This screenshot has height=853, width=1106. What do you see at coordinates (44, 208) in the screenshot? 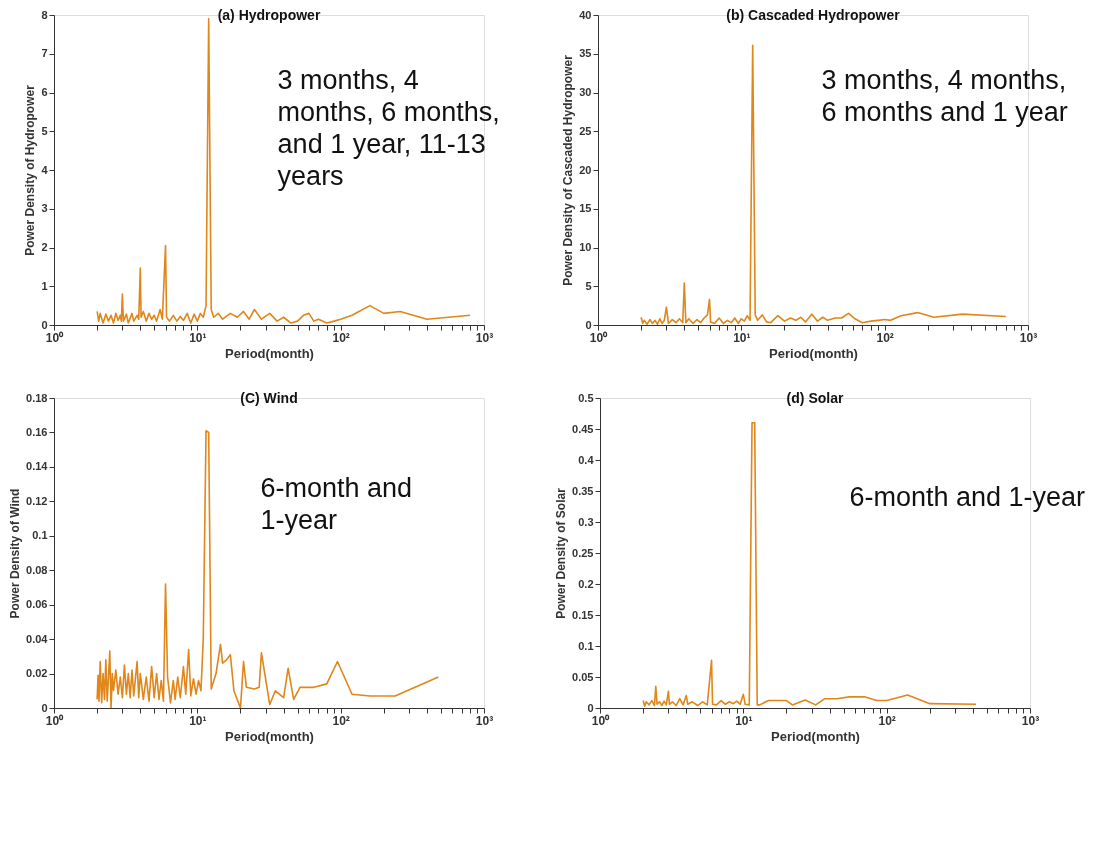
I see `y-tick-label: 3` at bounding box center [44, 208].